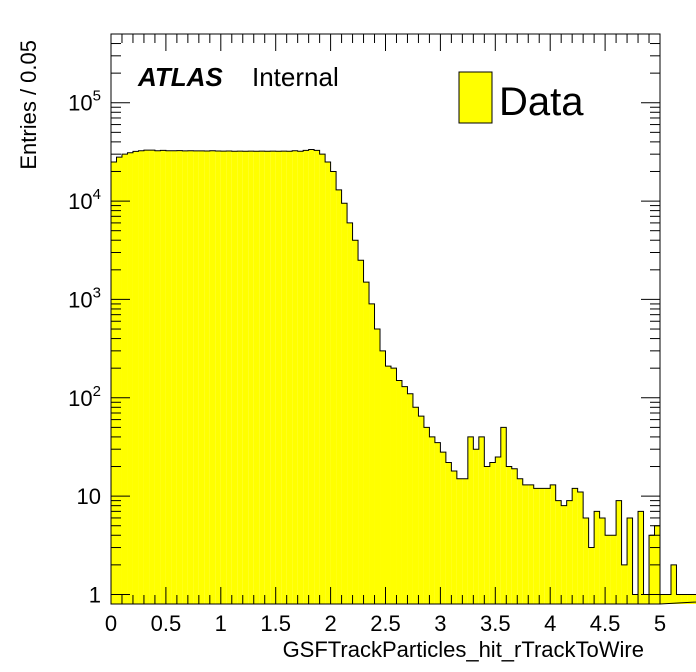 The height and width of the screenshot is (672, 696). I want to click on y-tick-label: 10⁴, so click(84, 200).